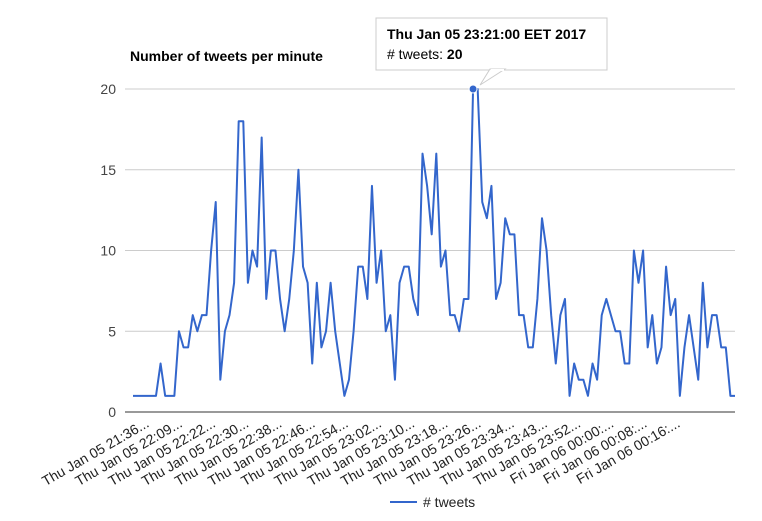  What do you see at coordinates (432, 502) in the screenshot?
I see `legend: # tweets` at bounding box center [432, 502].